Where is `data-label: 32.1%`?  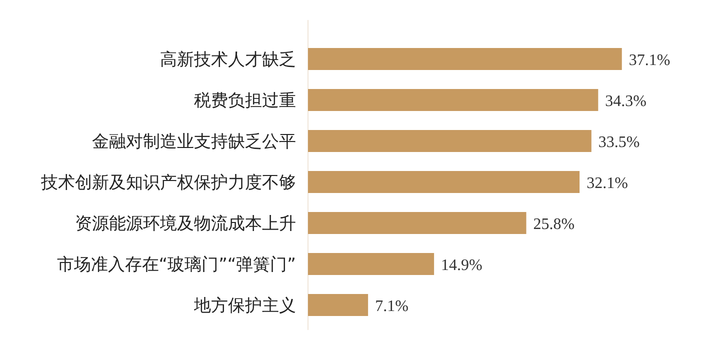
data-label: 32.1% is located at coordinates (607, 183).